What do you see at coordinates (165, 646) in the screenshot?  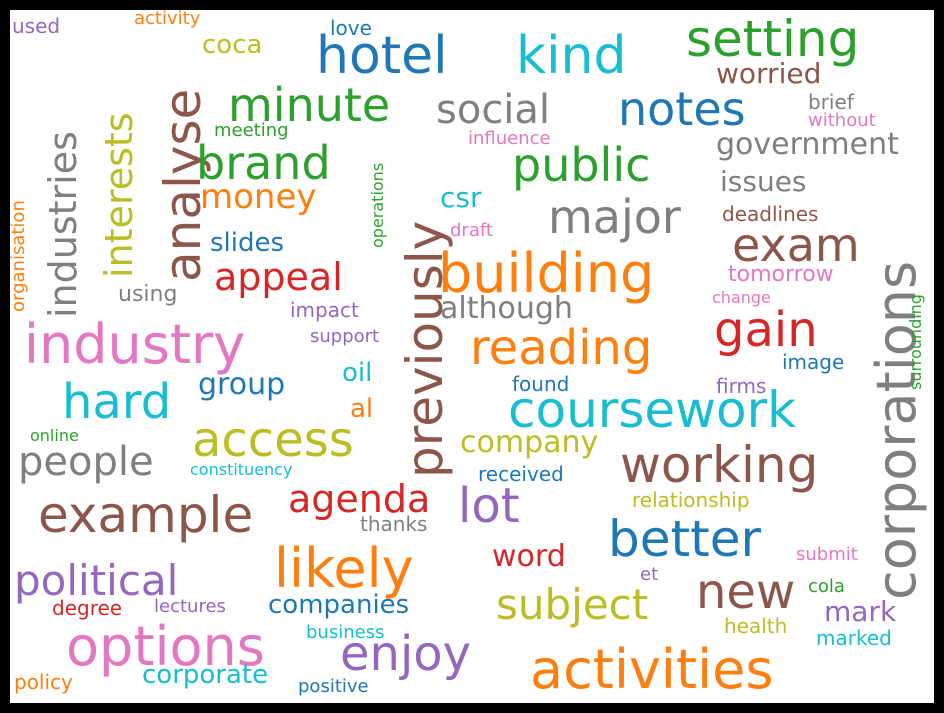 I see `word-options: options` at bounding box center [165, 646].